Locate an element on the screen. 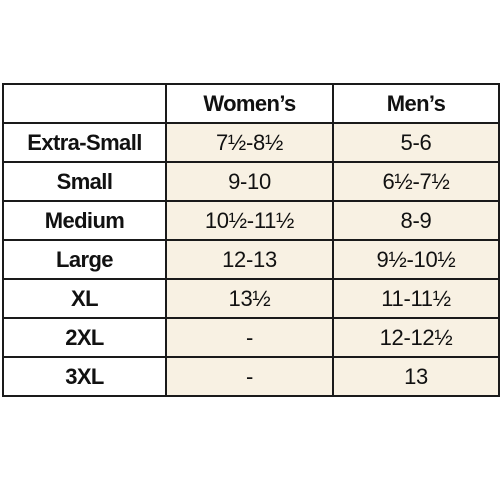 Image resolution: width=500 pixels, height=500 pixels. table-row: 3XL -13 is located at coordinates (251, 376).